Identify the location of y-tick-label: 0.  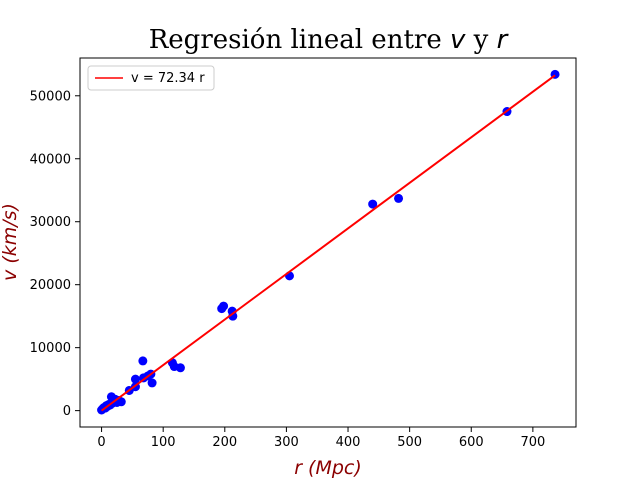
(67, 411).